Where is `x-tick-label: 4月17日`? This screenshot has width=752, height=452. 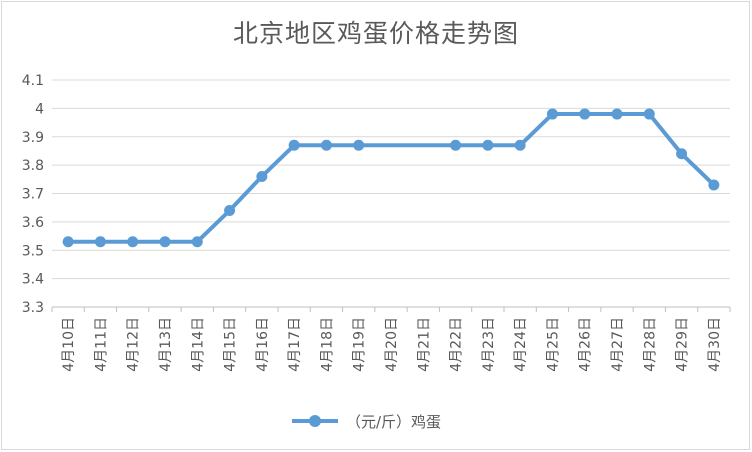
x-tick-label: 4月17日 is located at coordinates (295, 344).